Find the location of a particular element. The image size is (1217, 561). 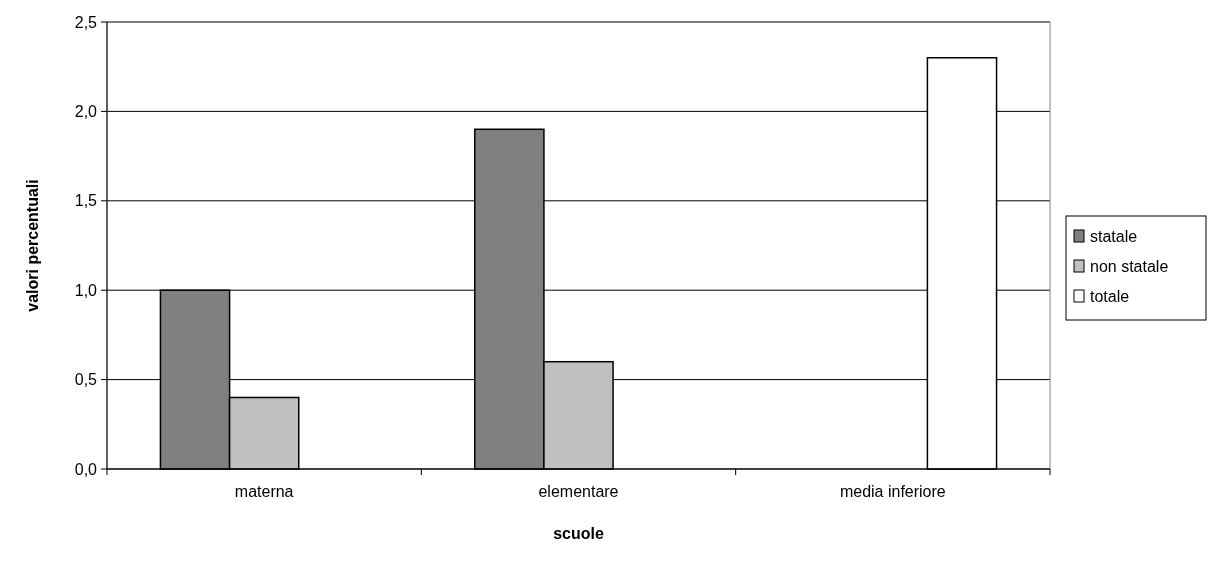

x-tick-label: media inferiore is located at coordinates (892, 491).